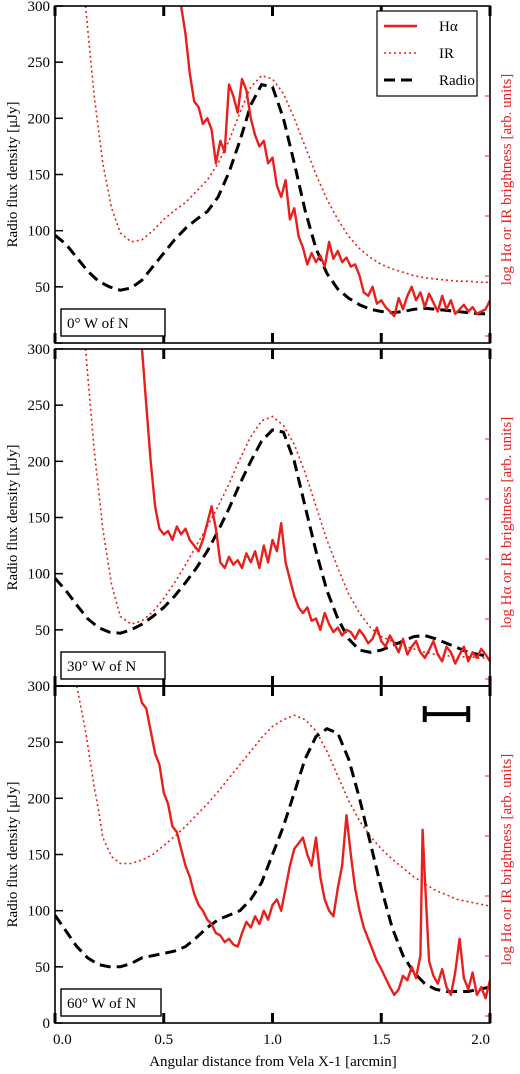  What do you see at coordinates (47, 1024) in the screenshot?
I see `y-tick-label-panel-3: 0` at bounding box center [47, 1024].